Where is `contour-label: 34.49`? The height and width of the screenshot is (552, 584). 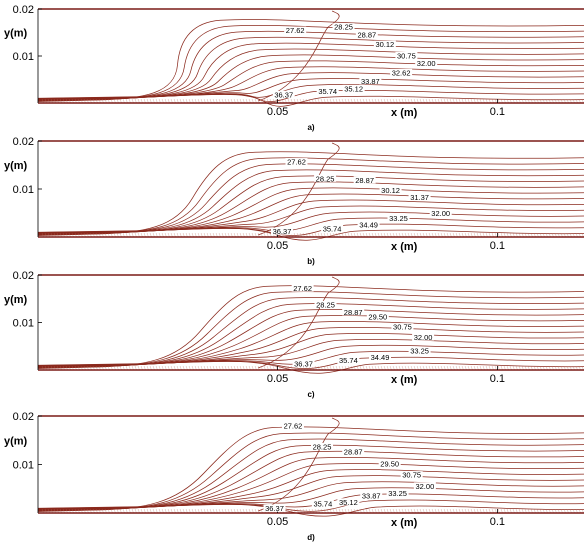 contour-label: 34.49 is located at coordinates (368, 224).